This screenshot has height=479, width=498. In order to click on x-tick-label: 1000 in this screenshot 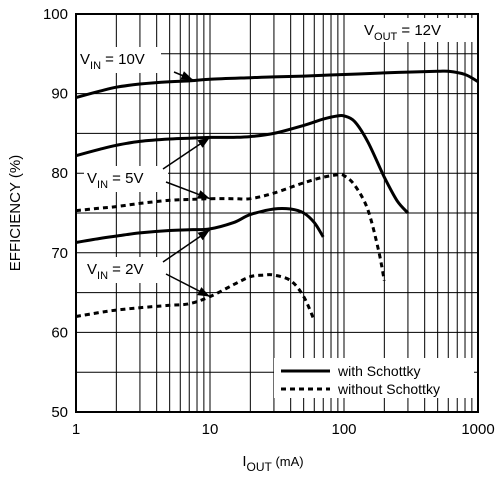, I will do `click(477, 429)`.